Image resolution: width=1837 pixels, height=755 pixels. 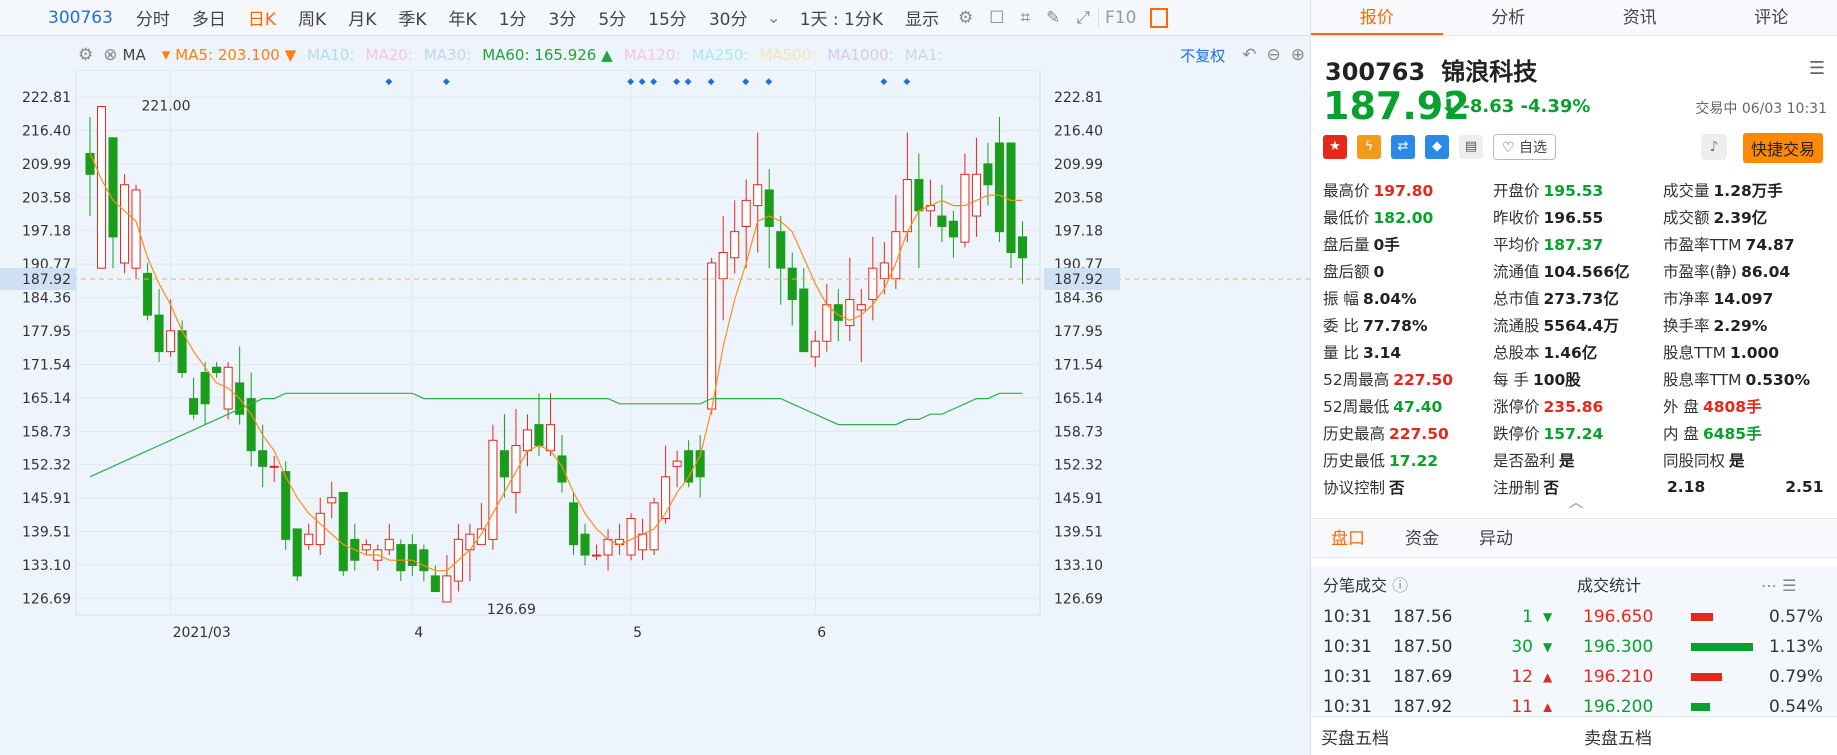 I want to click on period-tab: 3分, so click(x=562, y=20).